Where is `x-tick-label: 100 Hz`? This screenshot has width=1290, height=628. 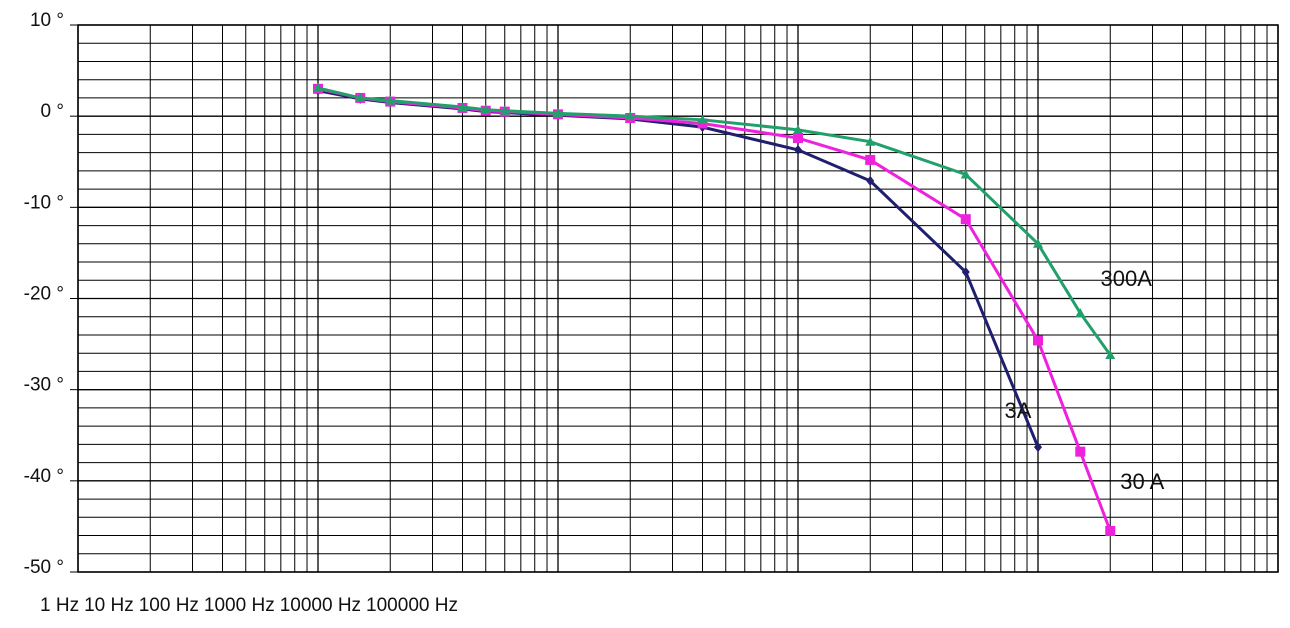 x-tick-label: 100 Hz is located at coordinates (169, 605).